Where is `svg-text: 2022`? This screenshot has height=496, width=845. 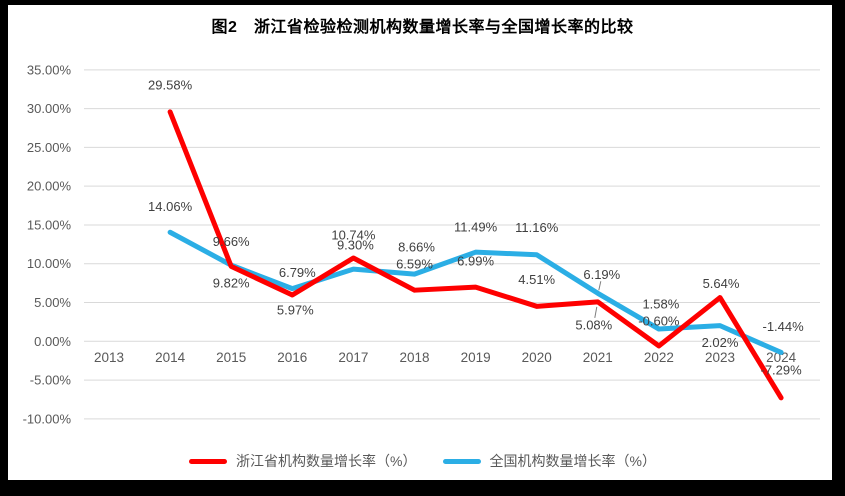
svg-text: 2022 is located at coordinates (659, 357).